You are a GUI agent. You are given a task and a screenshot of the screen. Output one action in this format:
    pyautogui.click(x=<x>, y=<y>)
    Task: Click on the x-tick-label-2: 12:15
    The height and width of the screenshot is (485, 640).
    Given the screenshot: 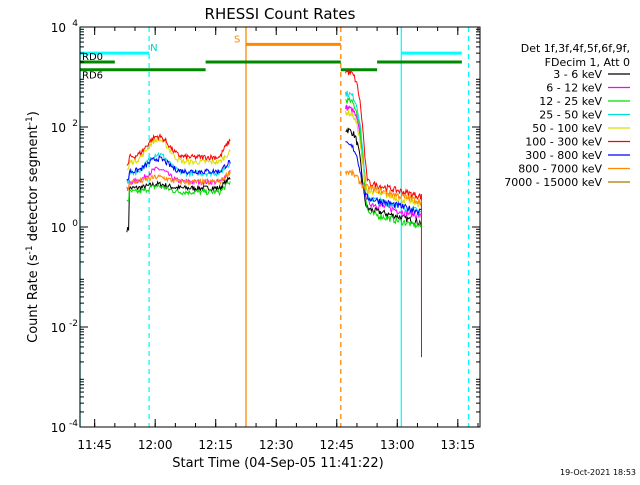 What is the action you would take?
    pyautogui.click(x=215, y=445)
    